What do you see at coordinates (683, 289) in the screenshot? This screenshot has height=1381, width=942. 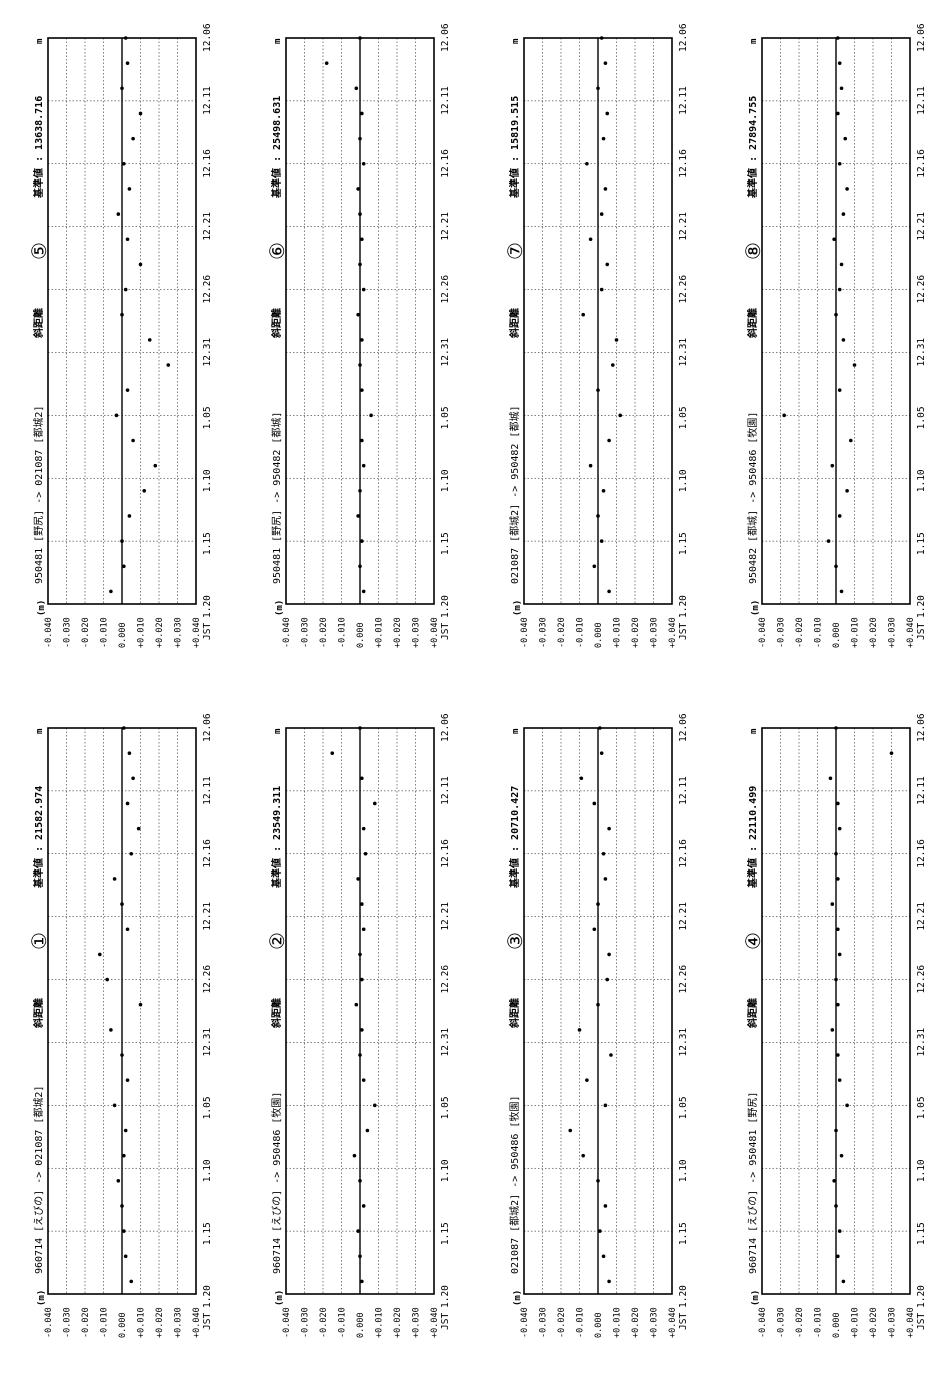 I see `x-tick-label: 12.26` at bounding box center [683, 289].